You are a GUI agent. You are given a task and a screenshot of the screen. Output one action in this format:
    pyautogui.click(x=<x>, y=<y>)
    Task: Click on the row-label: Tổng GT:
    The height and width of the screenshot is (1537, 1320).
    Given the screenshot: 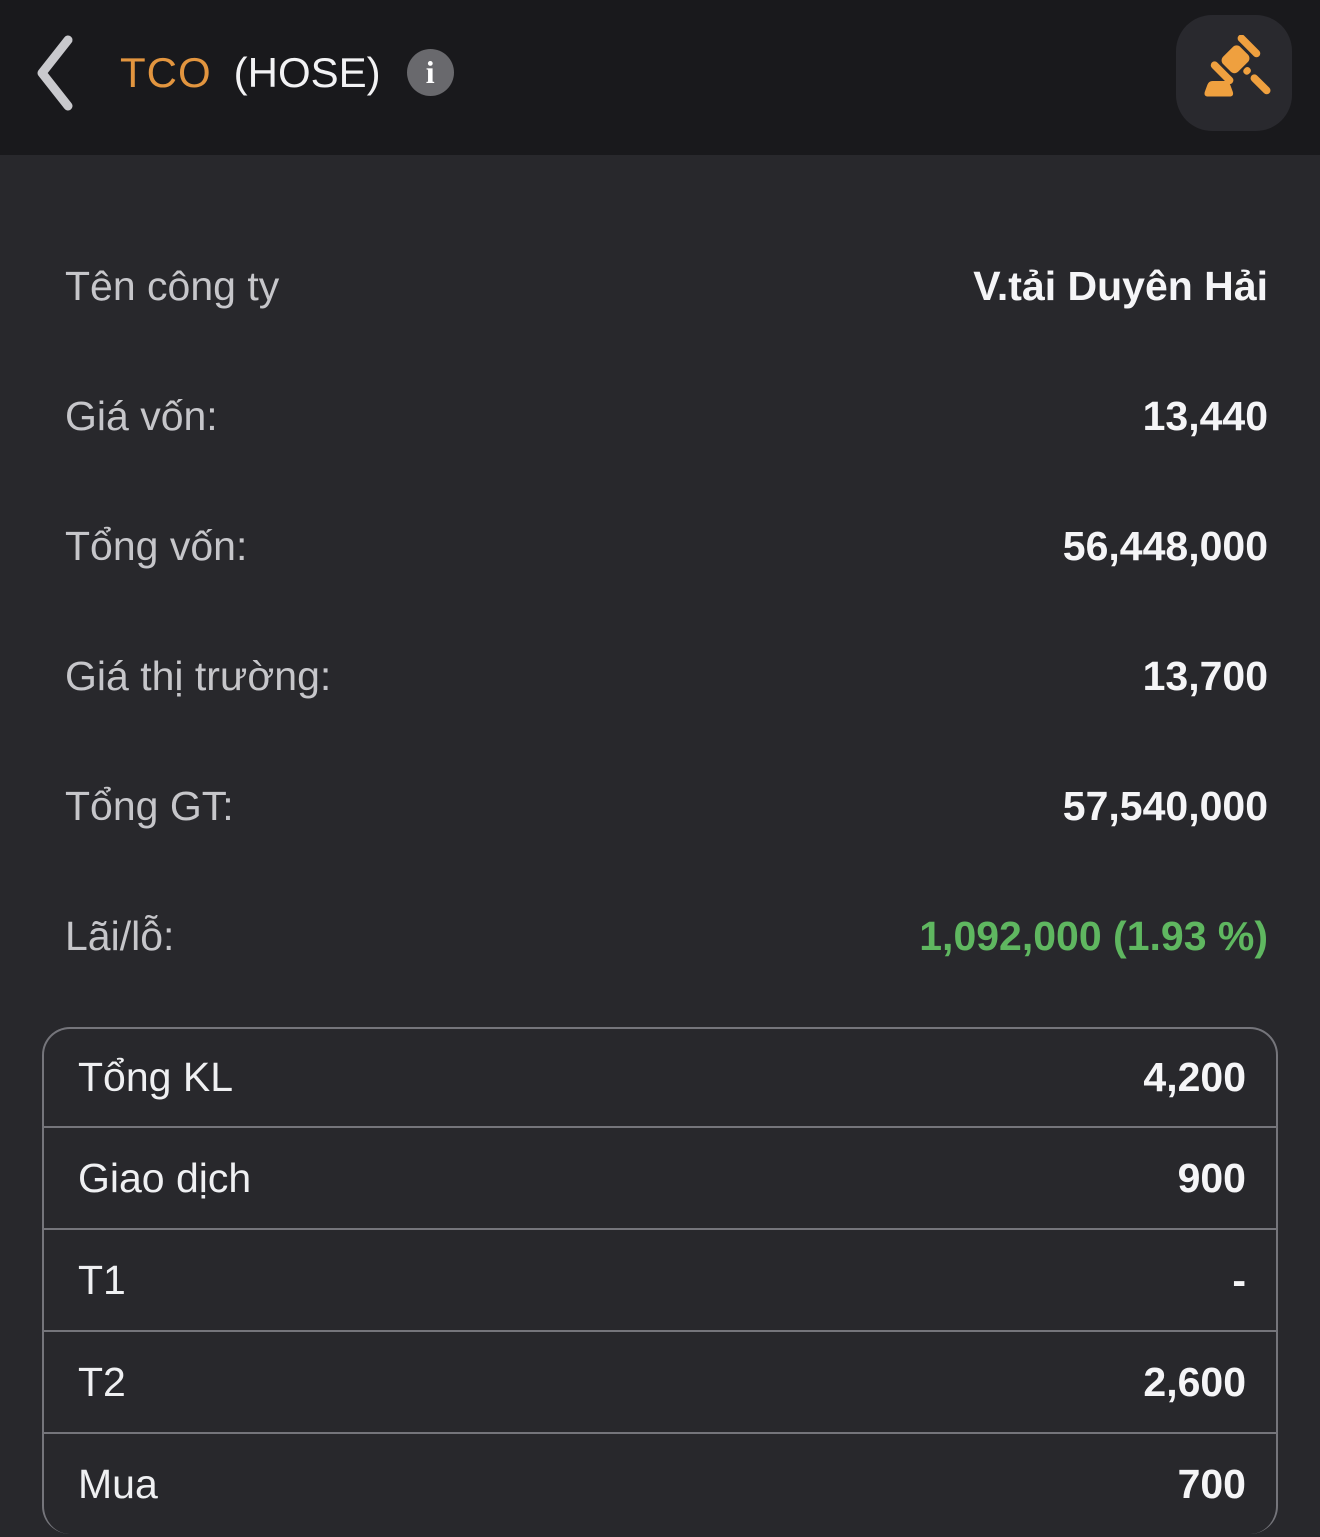 What is the action you would take?
    pyautogui.click(x=149, y=805)
    